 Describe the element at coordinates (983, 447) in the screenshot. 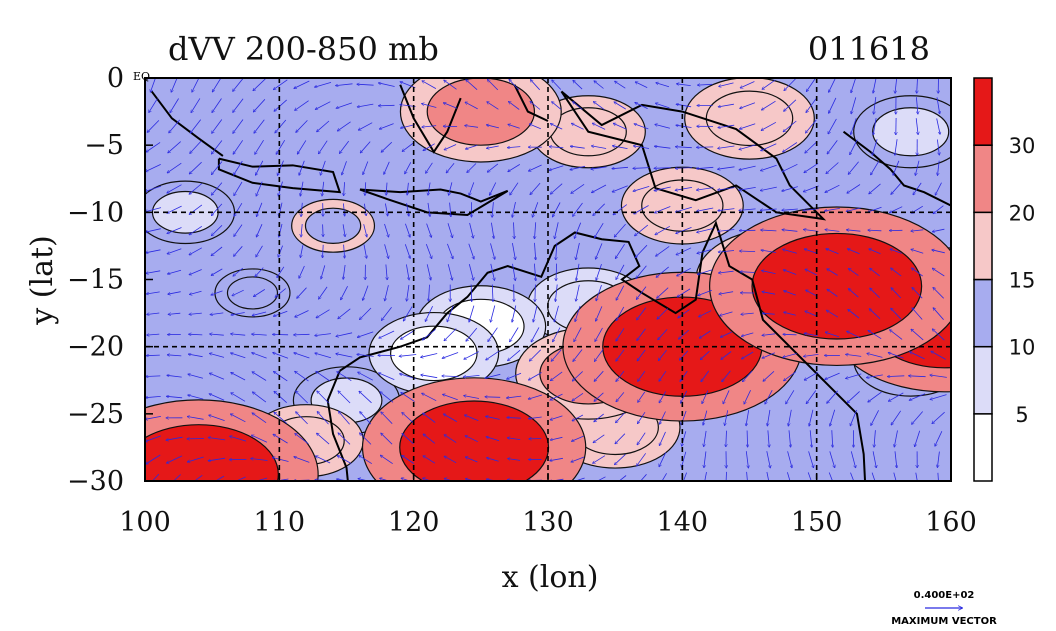

I see `colorbar-swatch` at that location.